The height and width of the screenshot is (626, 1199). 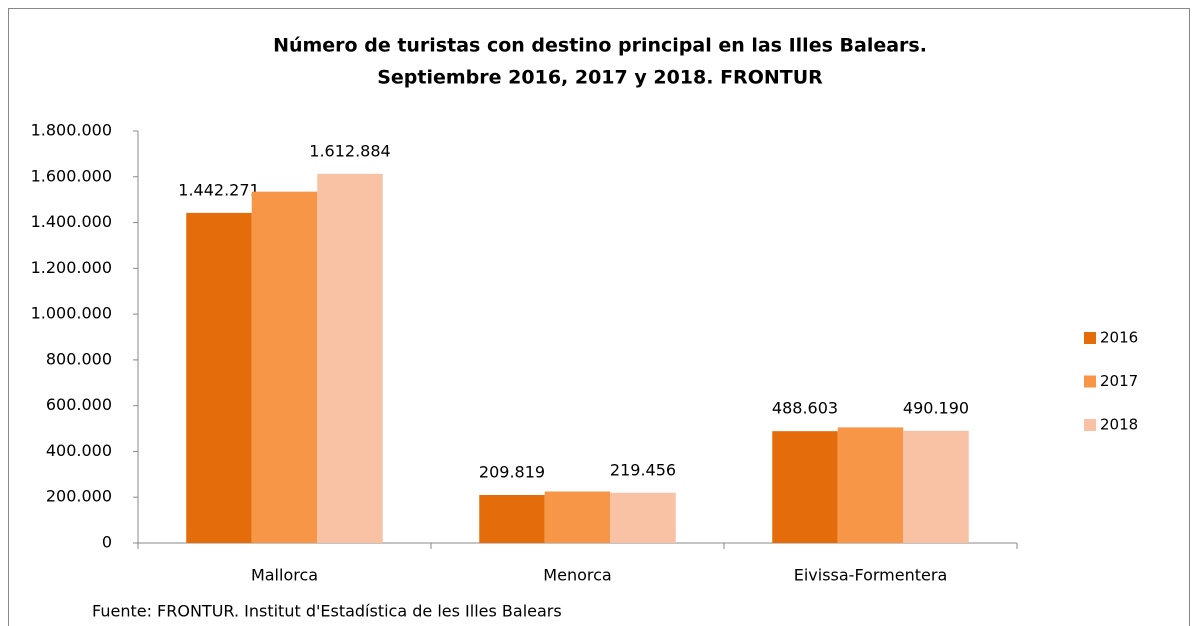 What do you see at coordinates (71, 130) in the screenshot?
I see `y-tick-label: 1.800.000` at bounding box center [71, 130].